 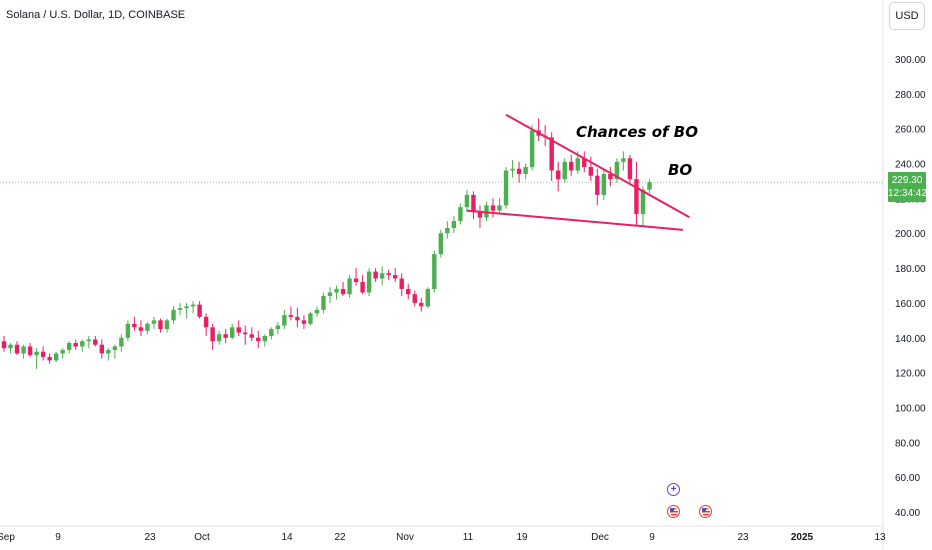 I want to click on trendlines-layer, so click(x=578, y=172).